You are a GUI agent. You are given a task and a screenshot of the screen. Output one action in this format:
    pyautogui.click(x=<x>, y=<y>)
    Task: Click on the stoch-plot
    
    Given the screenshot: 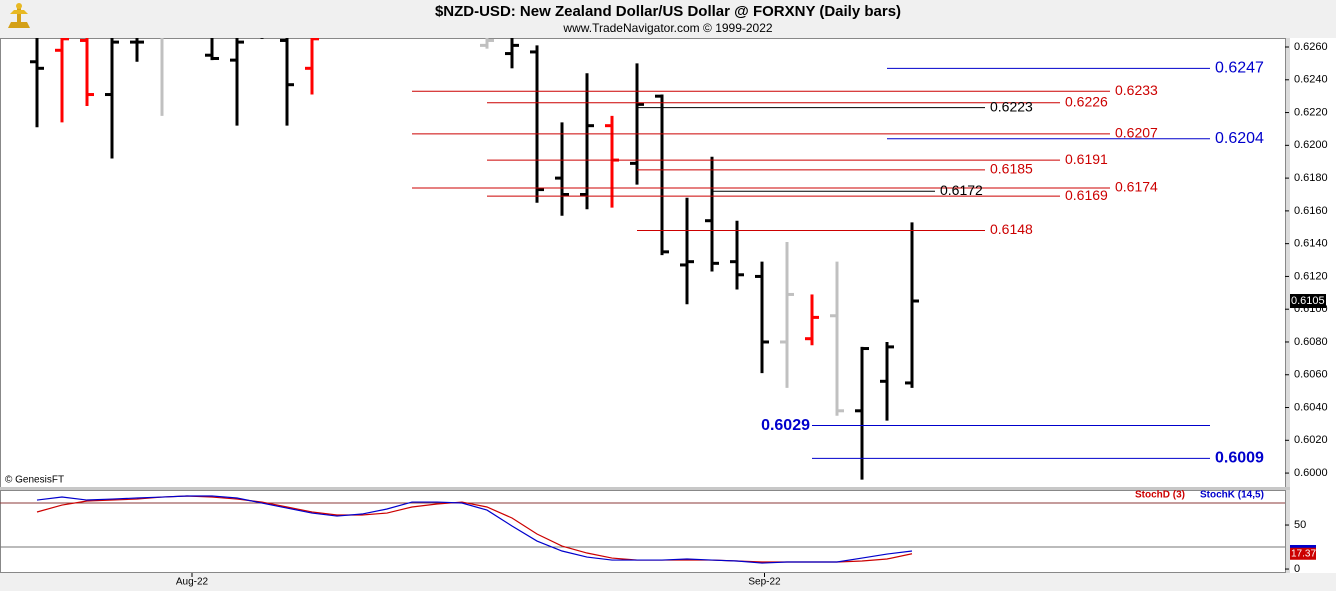 What is the action you would take?
    pyautogui.click(x=642, y=529)
    